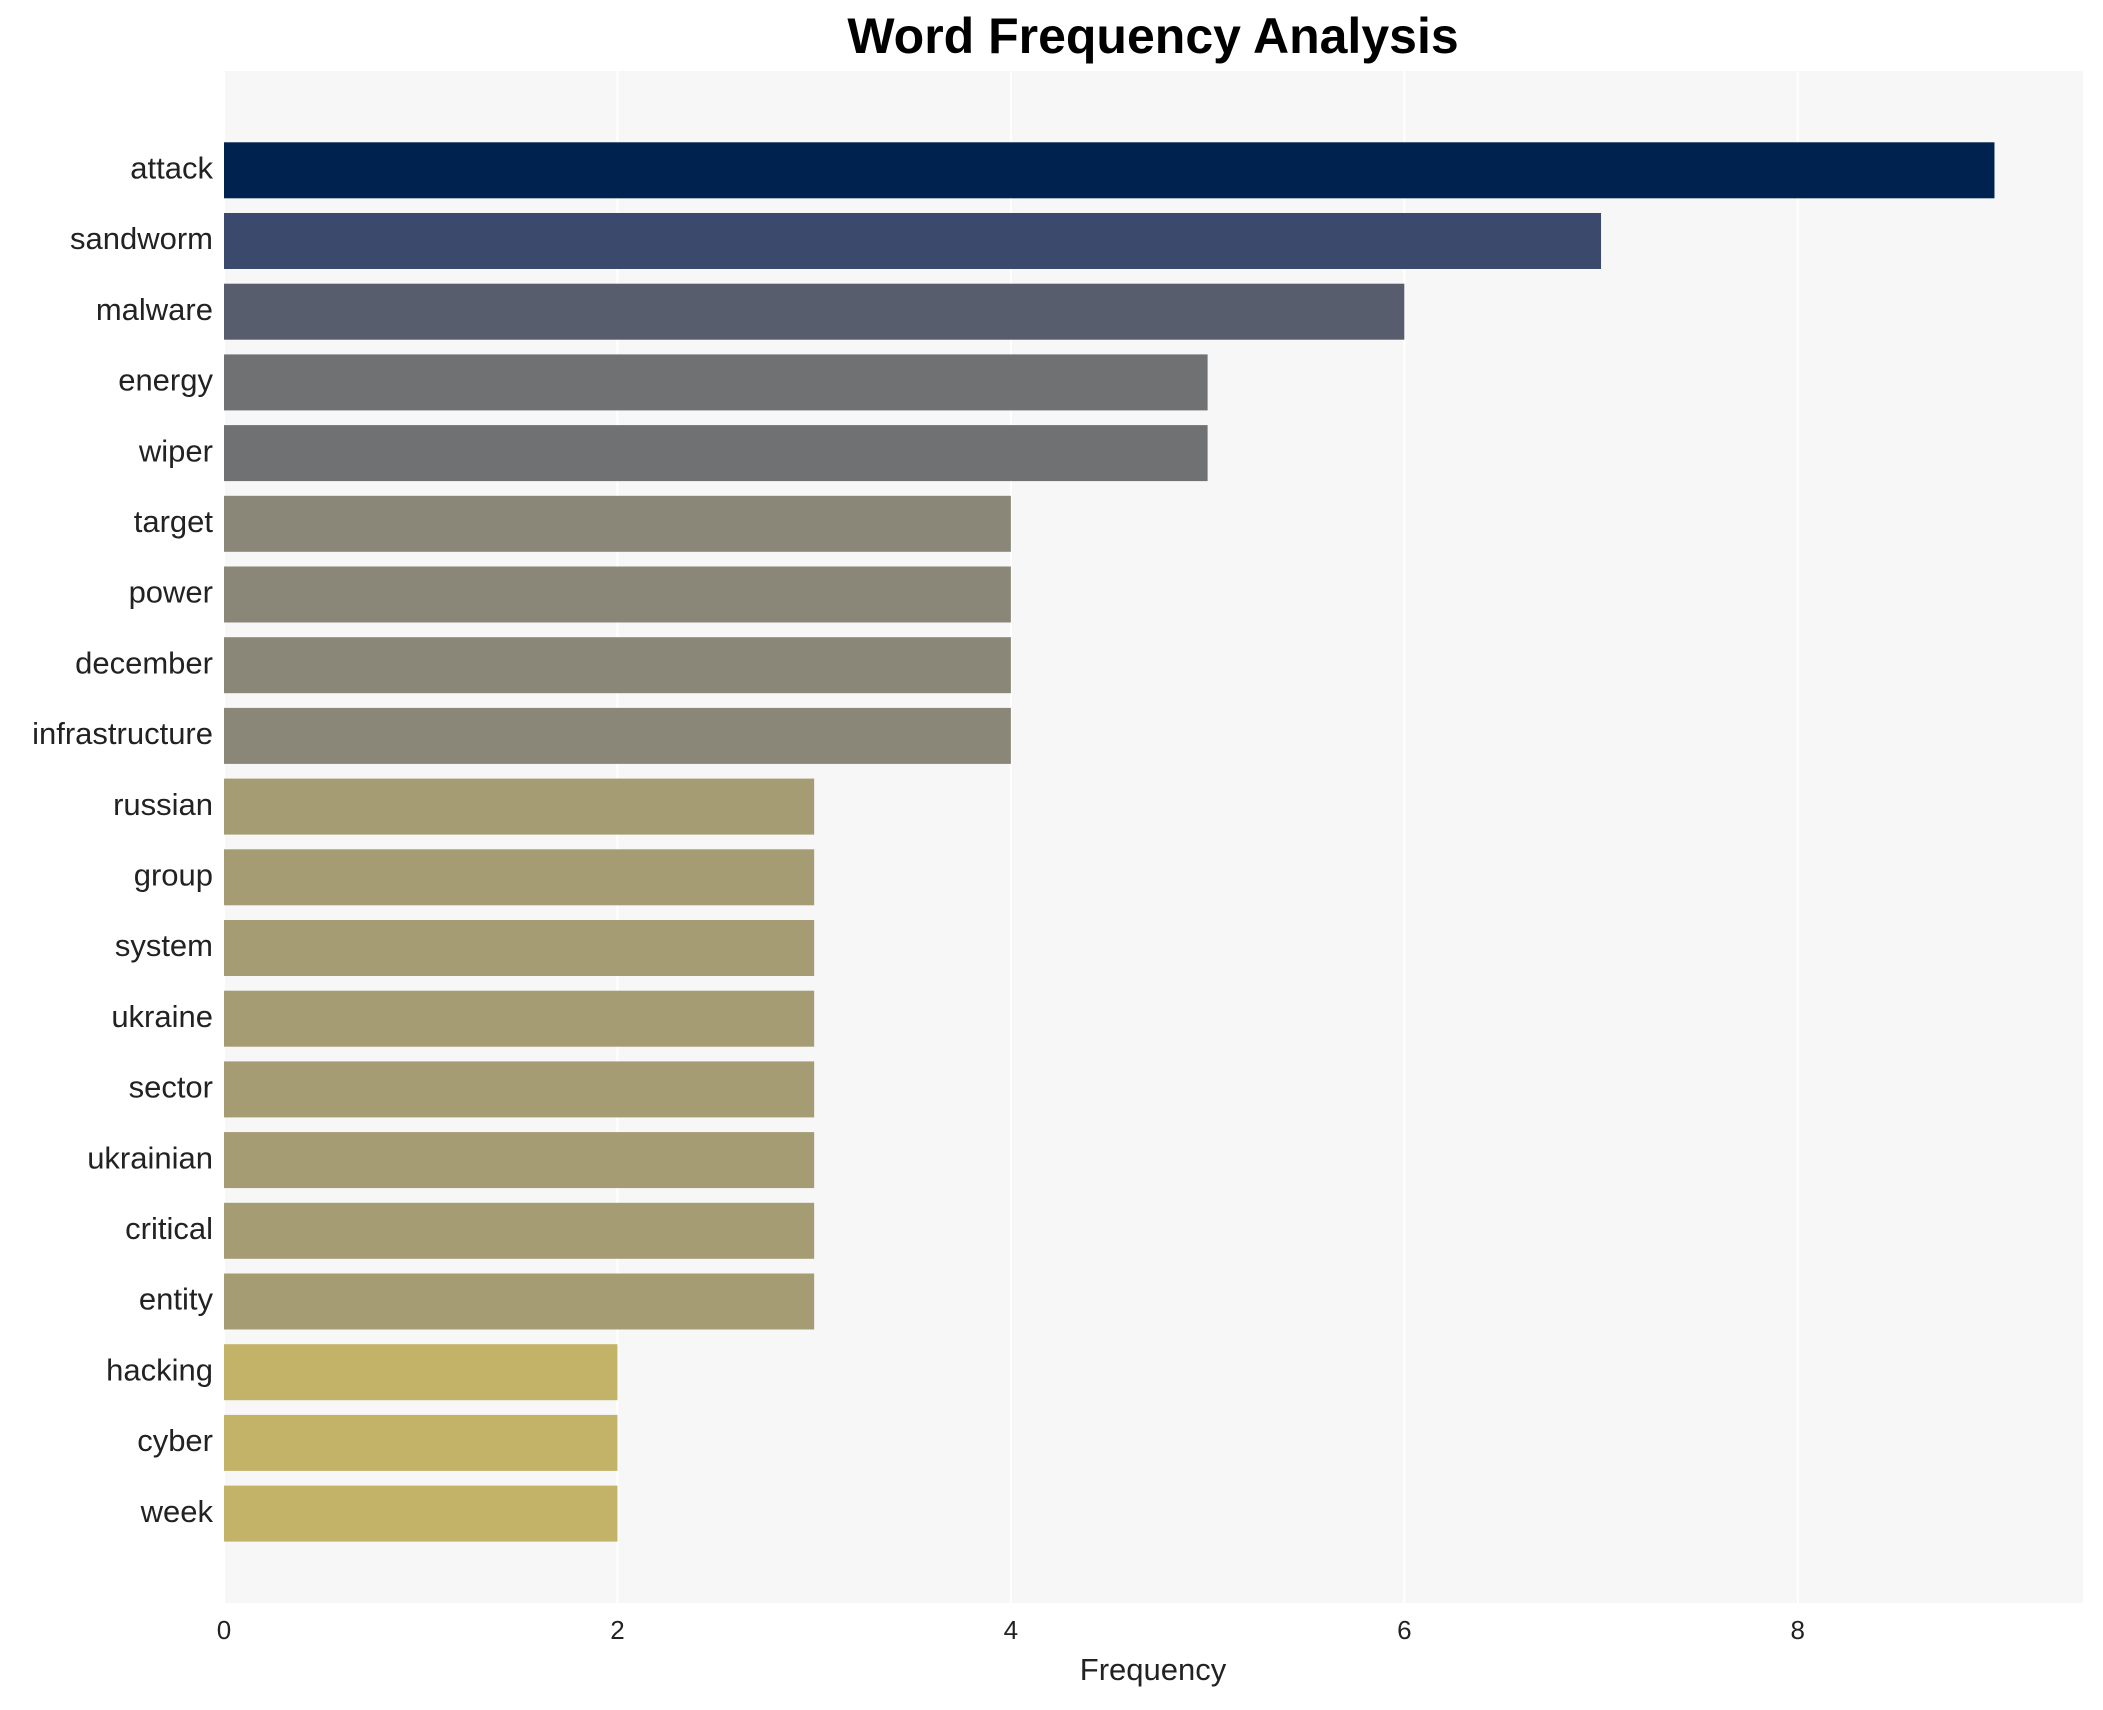  I want to click on x-tick-label: 0, so click(224, 1630).